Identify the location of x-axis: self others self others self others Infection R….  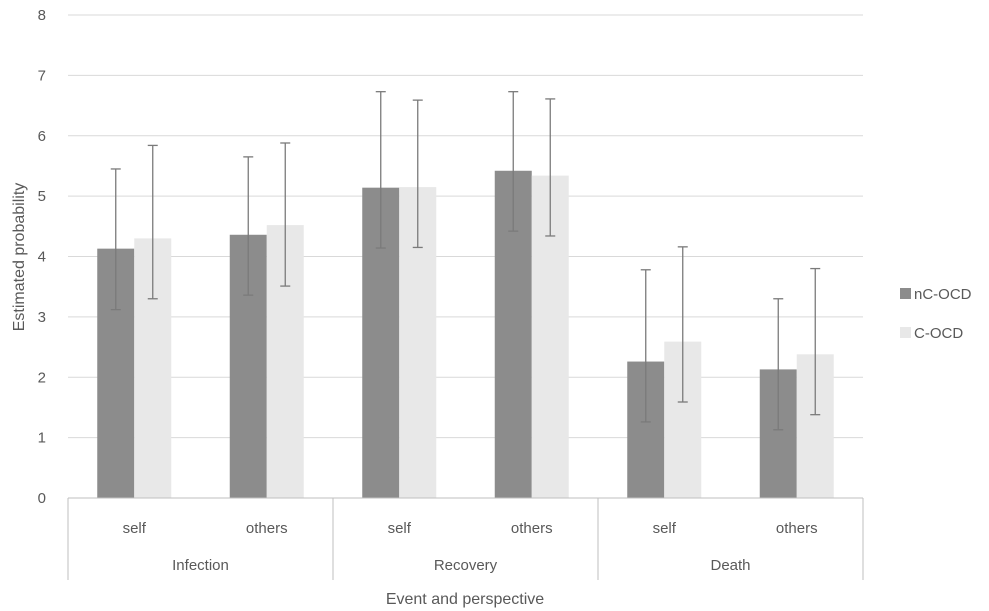
(465, 538).